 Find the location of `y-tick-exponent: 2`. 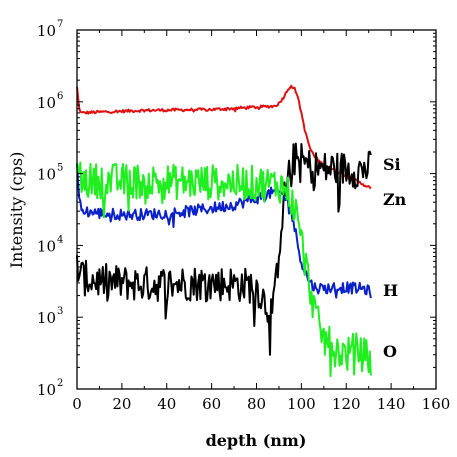

y-tick-exponent: 2 is located at coordinates (60, 383).